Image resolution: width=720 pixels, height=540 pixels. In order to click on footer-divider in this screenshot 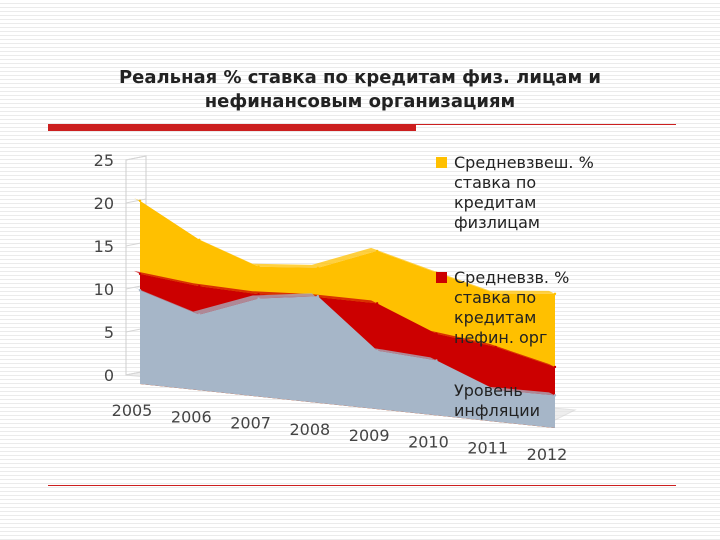, I will do `click(362, 485)`.